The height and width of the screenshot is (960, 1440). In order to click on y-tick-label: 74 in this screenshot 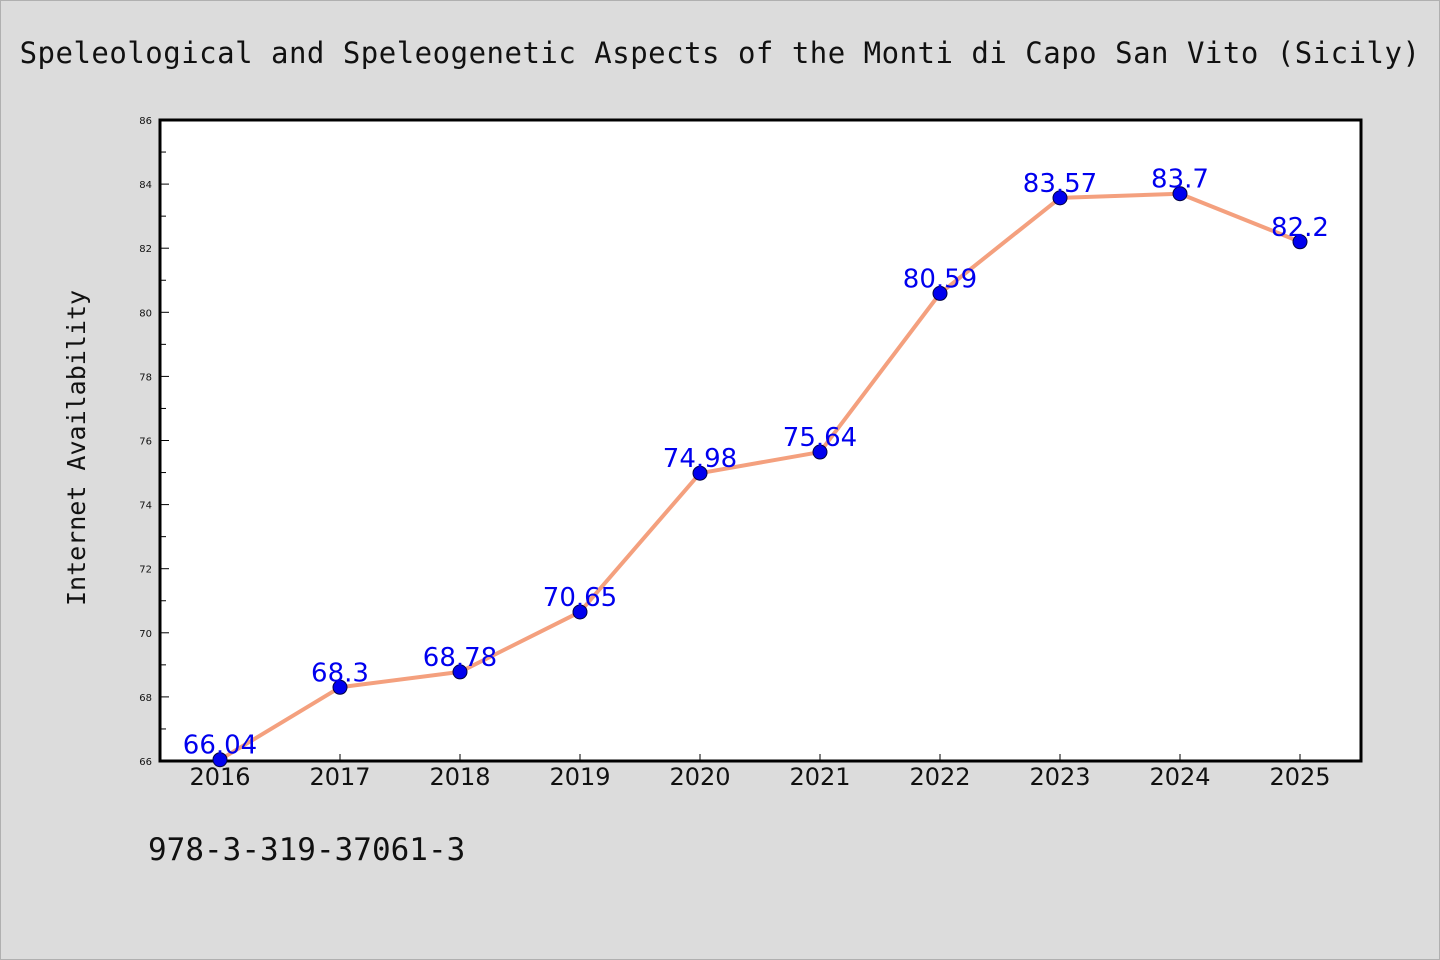, I will do `click(145, 506)`.